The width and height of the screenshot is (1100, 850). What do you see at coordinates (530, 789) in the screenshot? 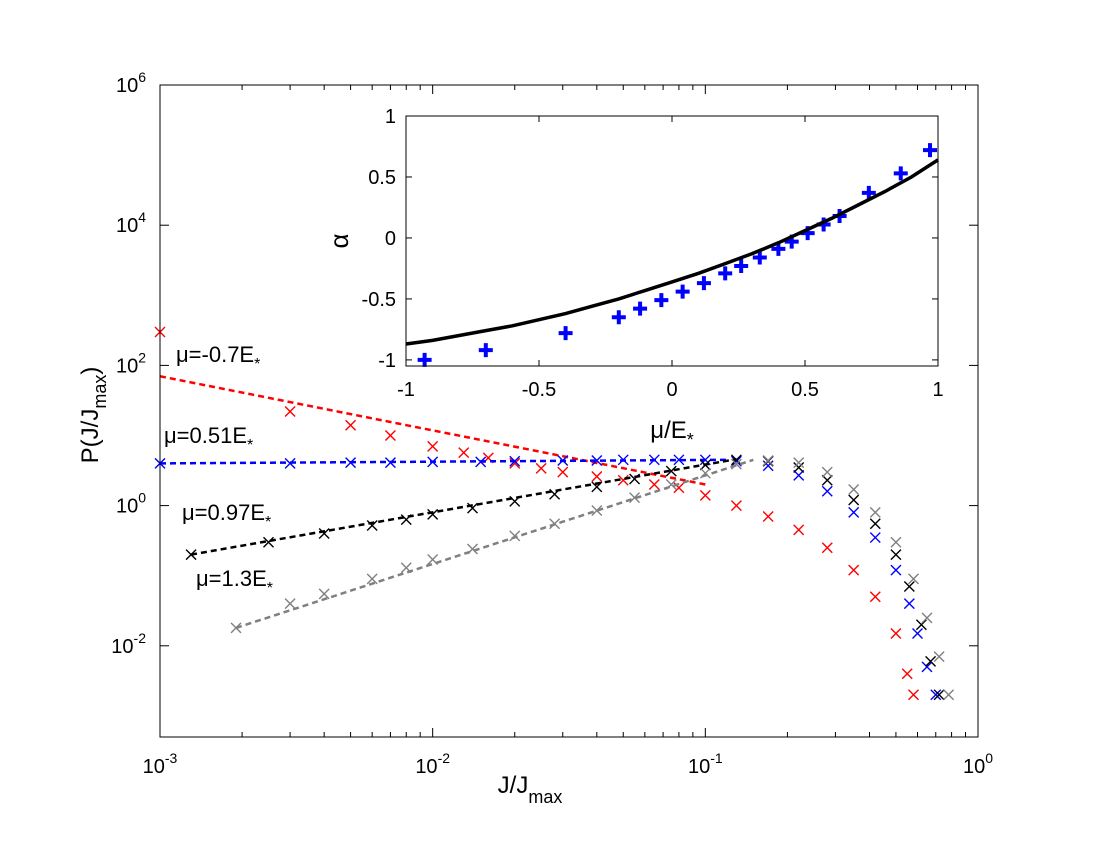
I see `main-x-axis-label: J/Jmax` at bounding box center [530, 789].